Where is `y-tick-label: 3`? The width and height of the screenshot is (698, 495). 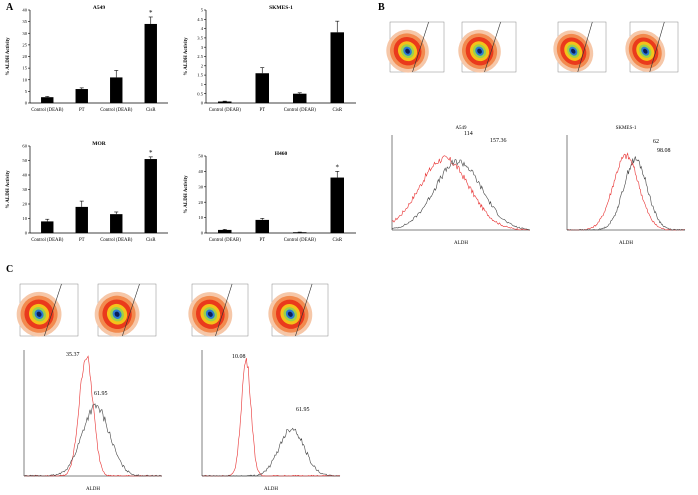
y-tick-label: 3 is located at coordinates (202, 47).